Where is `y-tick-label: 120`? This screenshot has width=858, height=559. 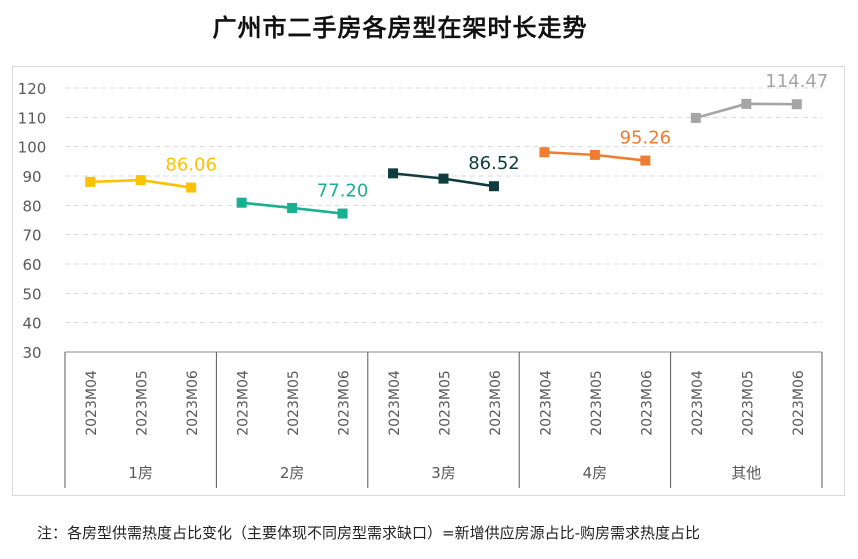 y-tick-label: 120 is located at coordinates (32, 89).